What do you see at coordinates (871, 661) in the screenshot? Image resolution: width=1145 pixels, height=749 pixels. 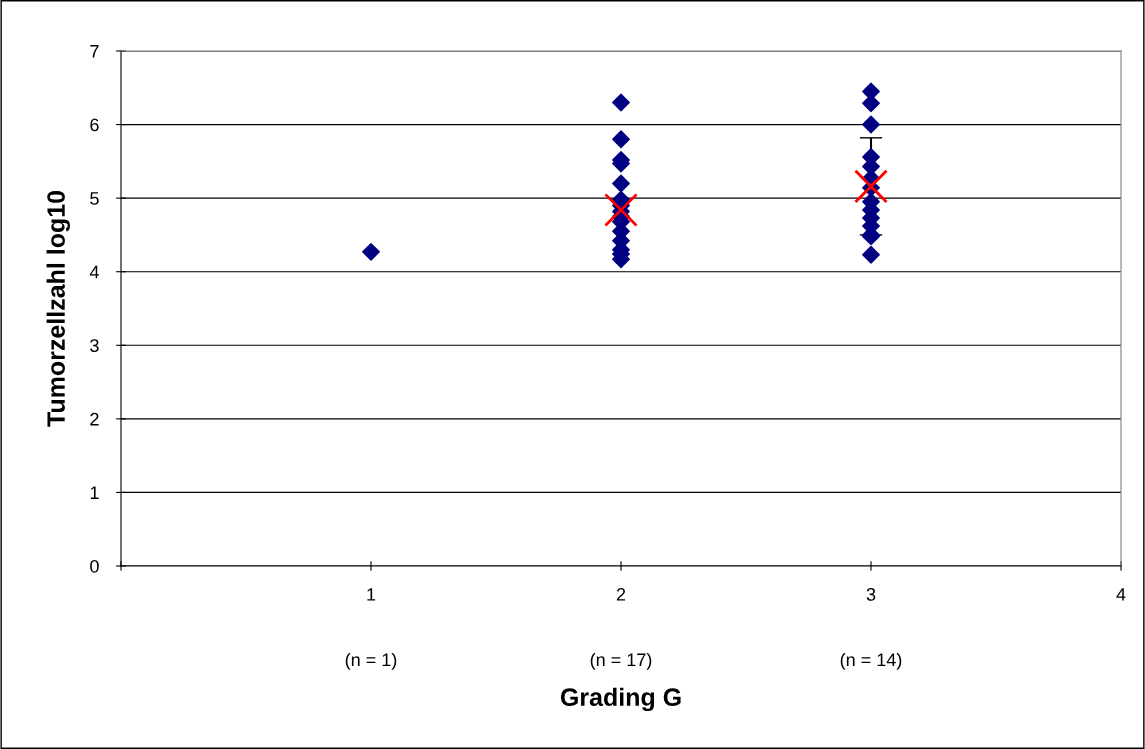 I see `text: (n = 14)` at bounding box center [871, 661].